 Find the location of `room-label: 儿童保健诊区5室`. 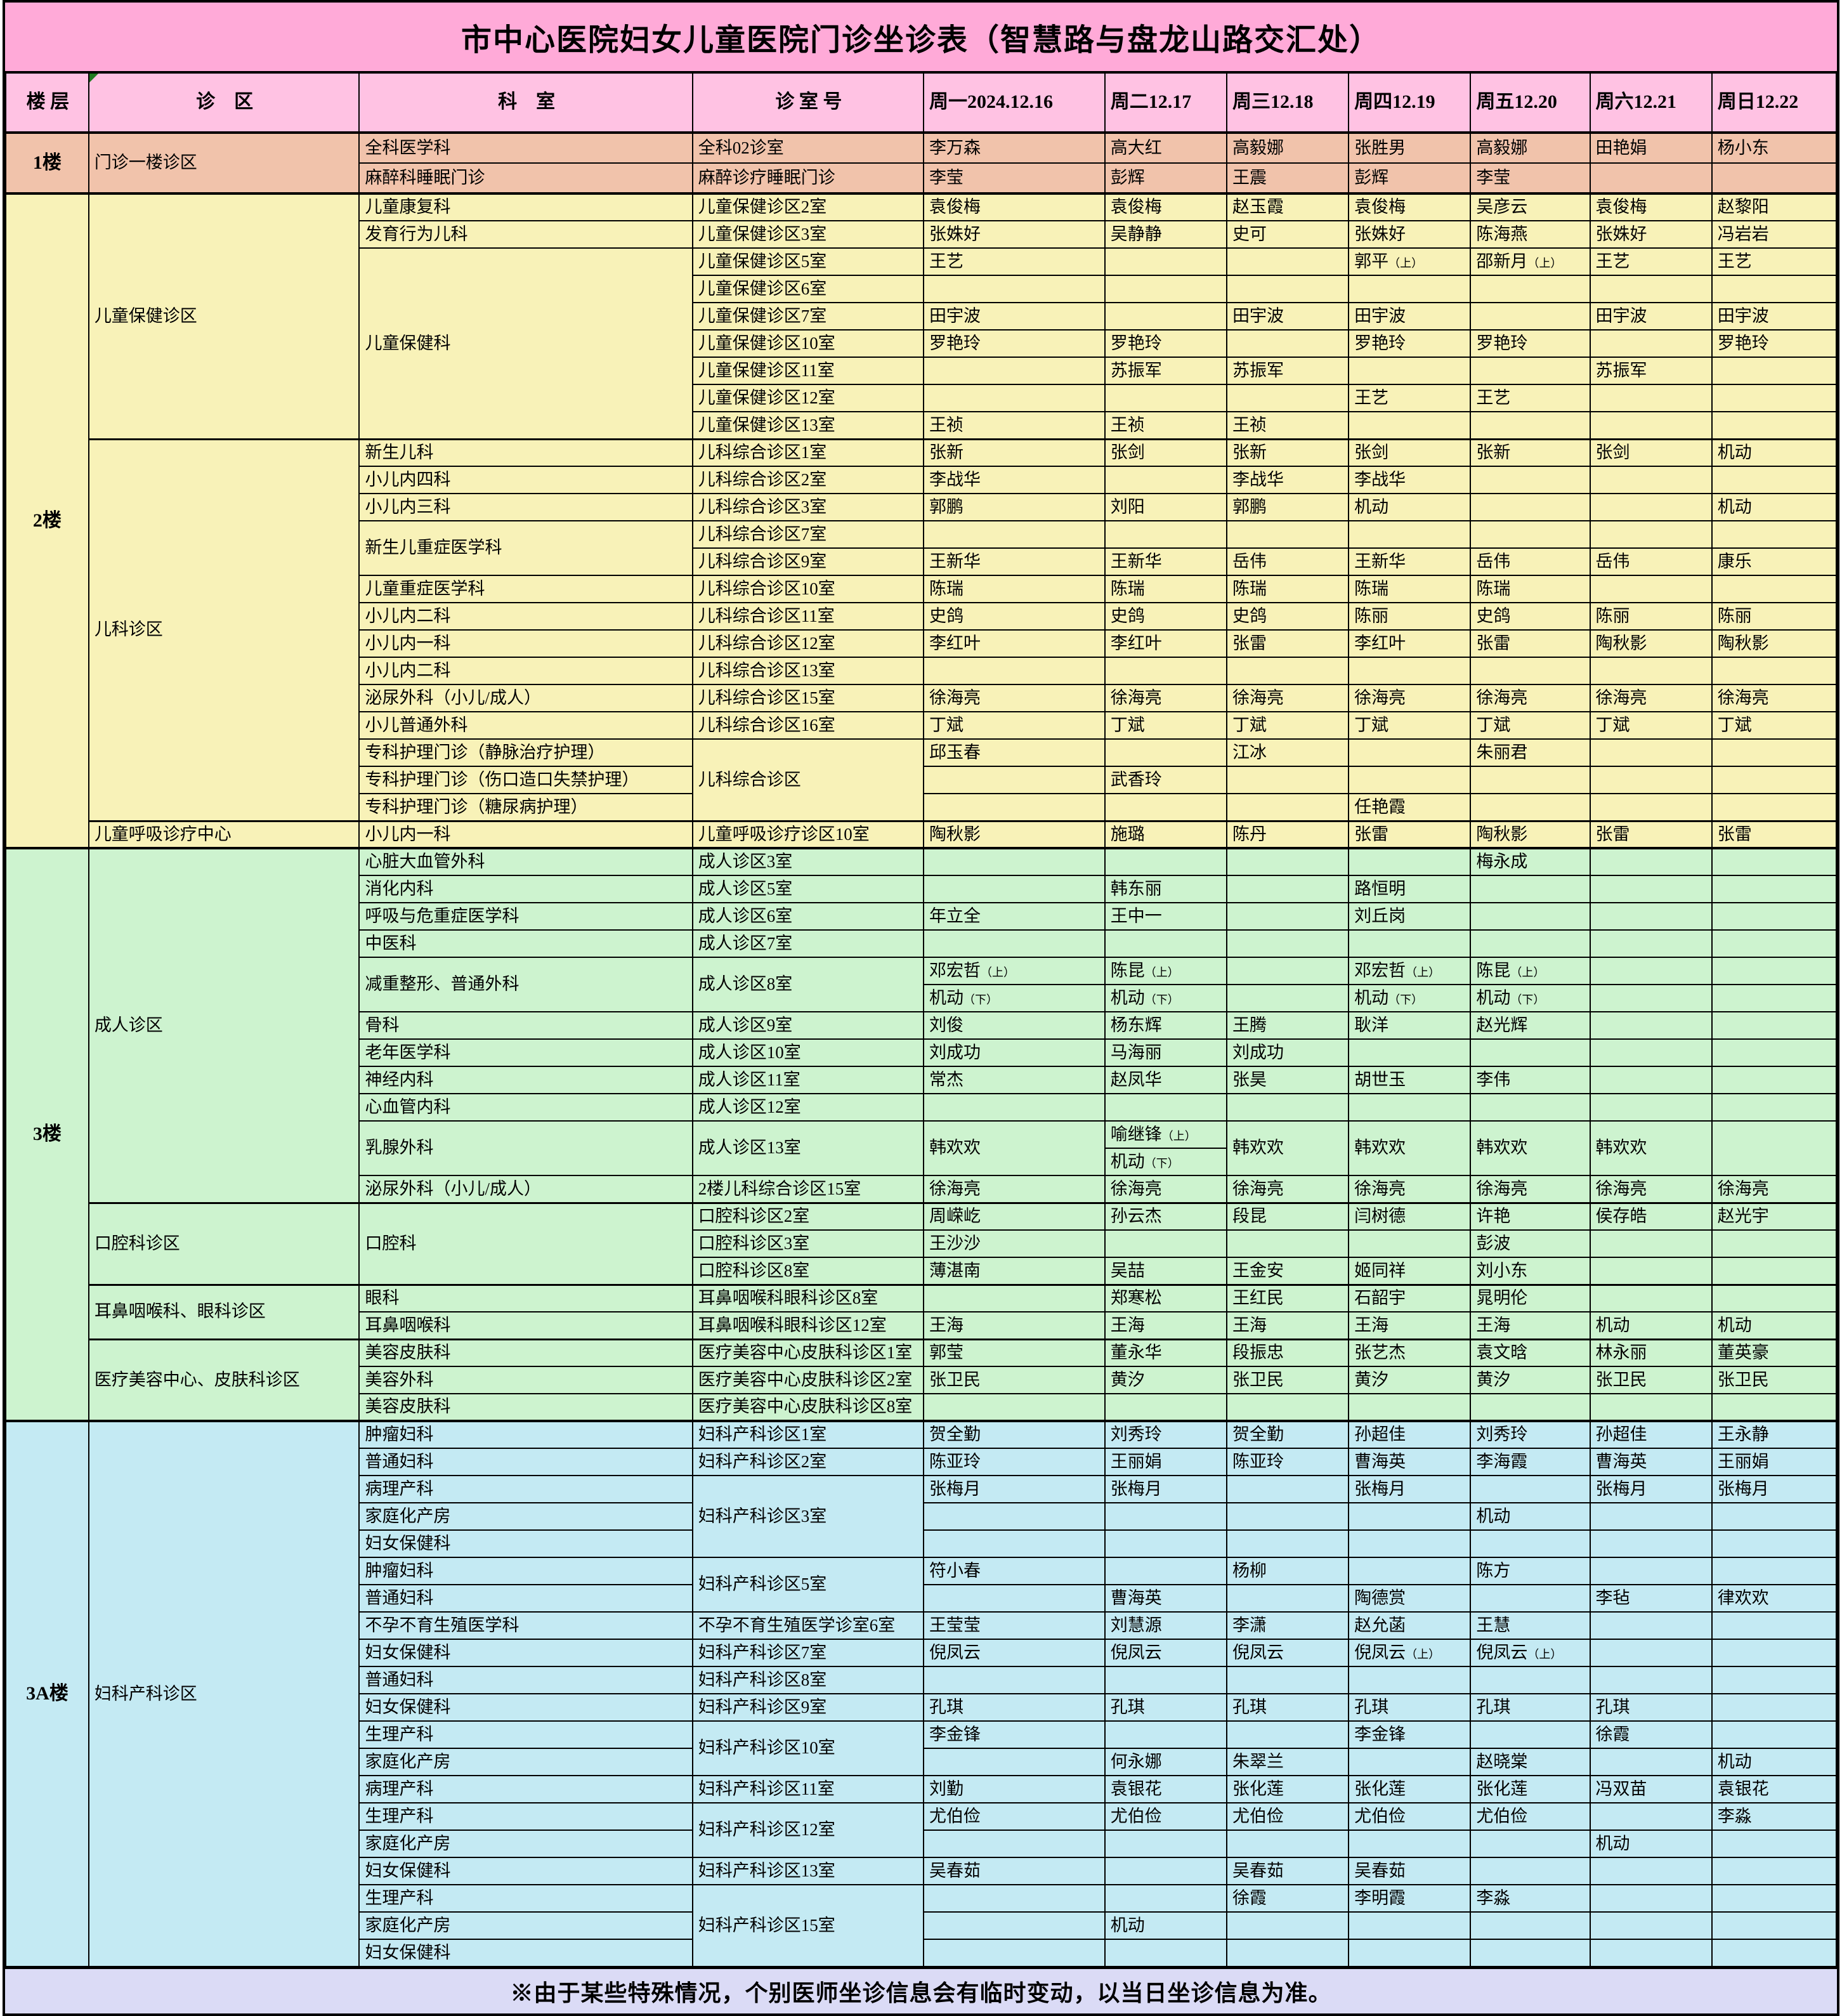

room-label: 儿童保健诊区5室 is located at coordinates (808, 261).